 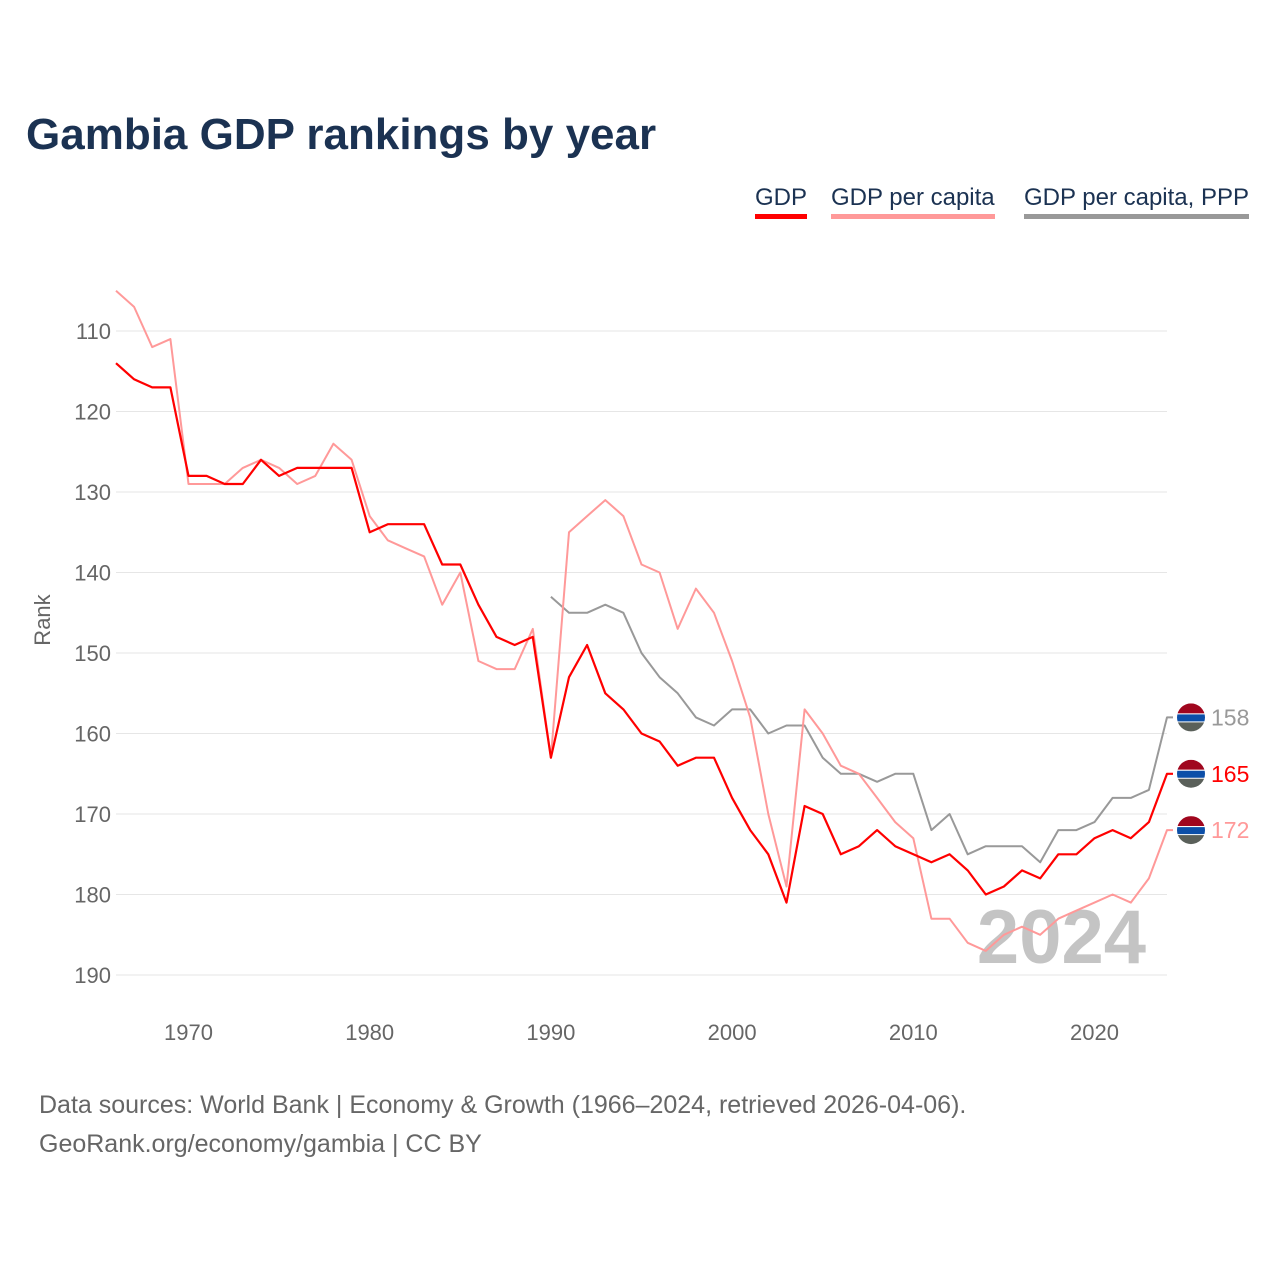 I want to click on y-tick-label: 170, so click(x=92, y=814).